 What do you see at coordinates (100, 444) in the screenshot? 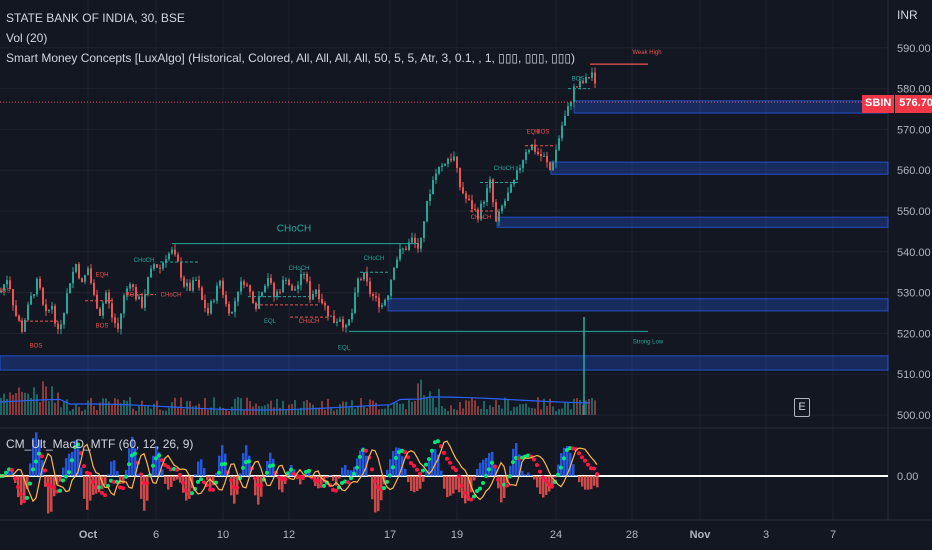
I see `macd-legend: CM_Ult_MacD_MTF (60, 12, 26, 9)` at bounding box center [100, 444].